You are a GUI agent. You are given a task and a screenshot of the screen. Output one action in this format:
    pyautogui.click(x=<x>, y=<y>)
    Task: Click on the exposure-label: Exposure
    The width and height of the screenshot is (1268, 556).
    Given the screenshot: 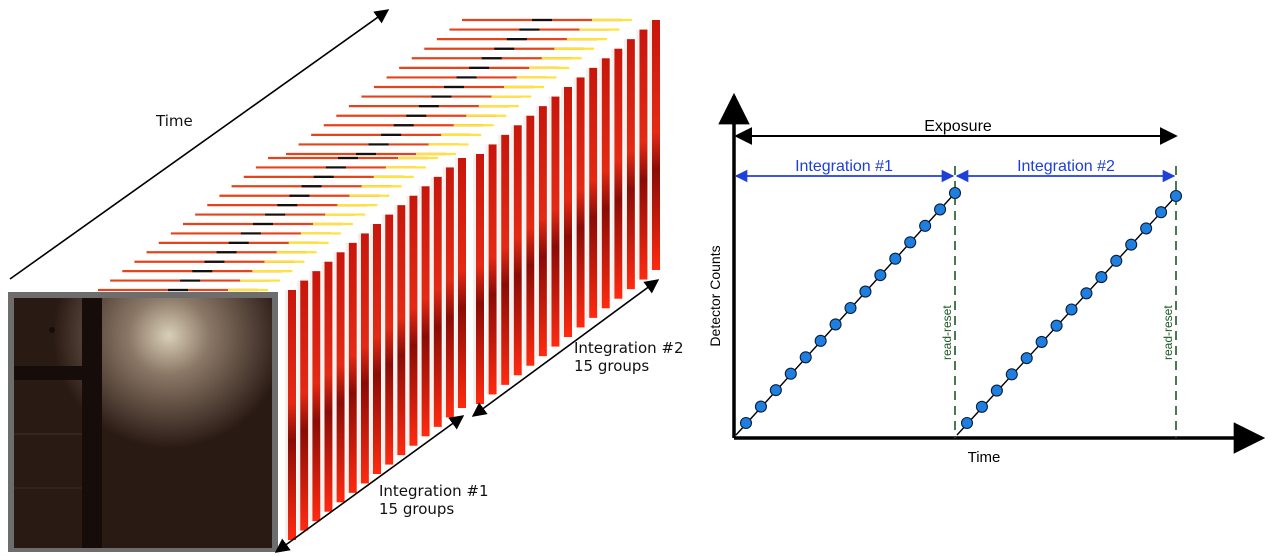 What is the action you would take?
    pyautogui.click(x=958, y=126)
    